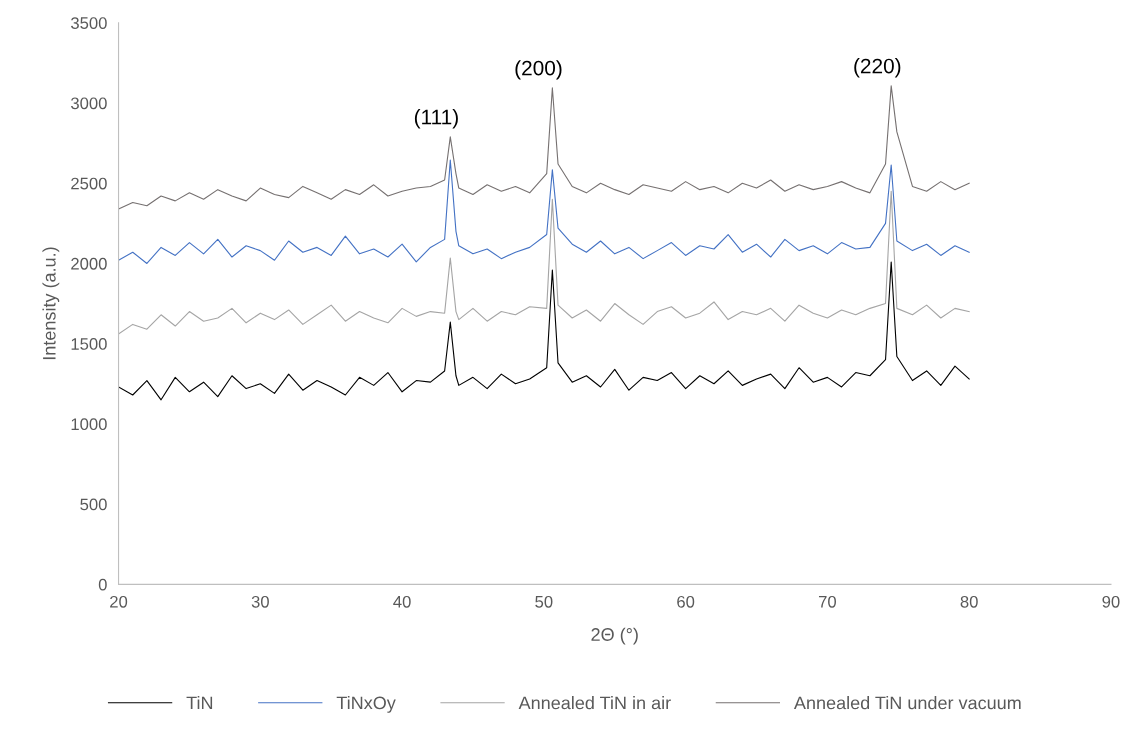 This screenshot has width=1129, height=735. Describe the element at coordinates (199, 703) in the screenshot. I see `legend-label: TiN` at that location.